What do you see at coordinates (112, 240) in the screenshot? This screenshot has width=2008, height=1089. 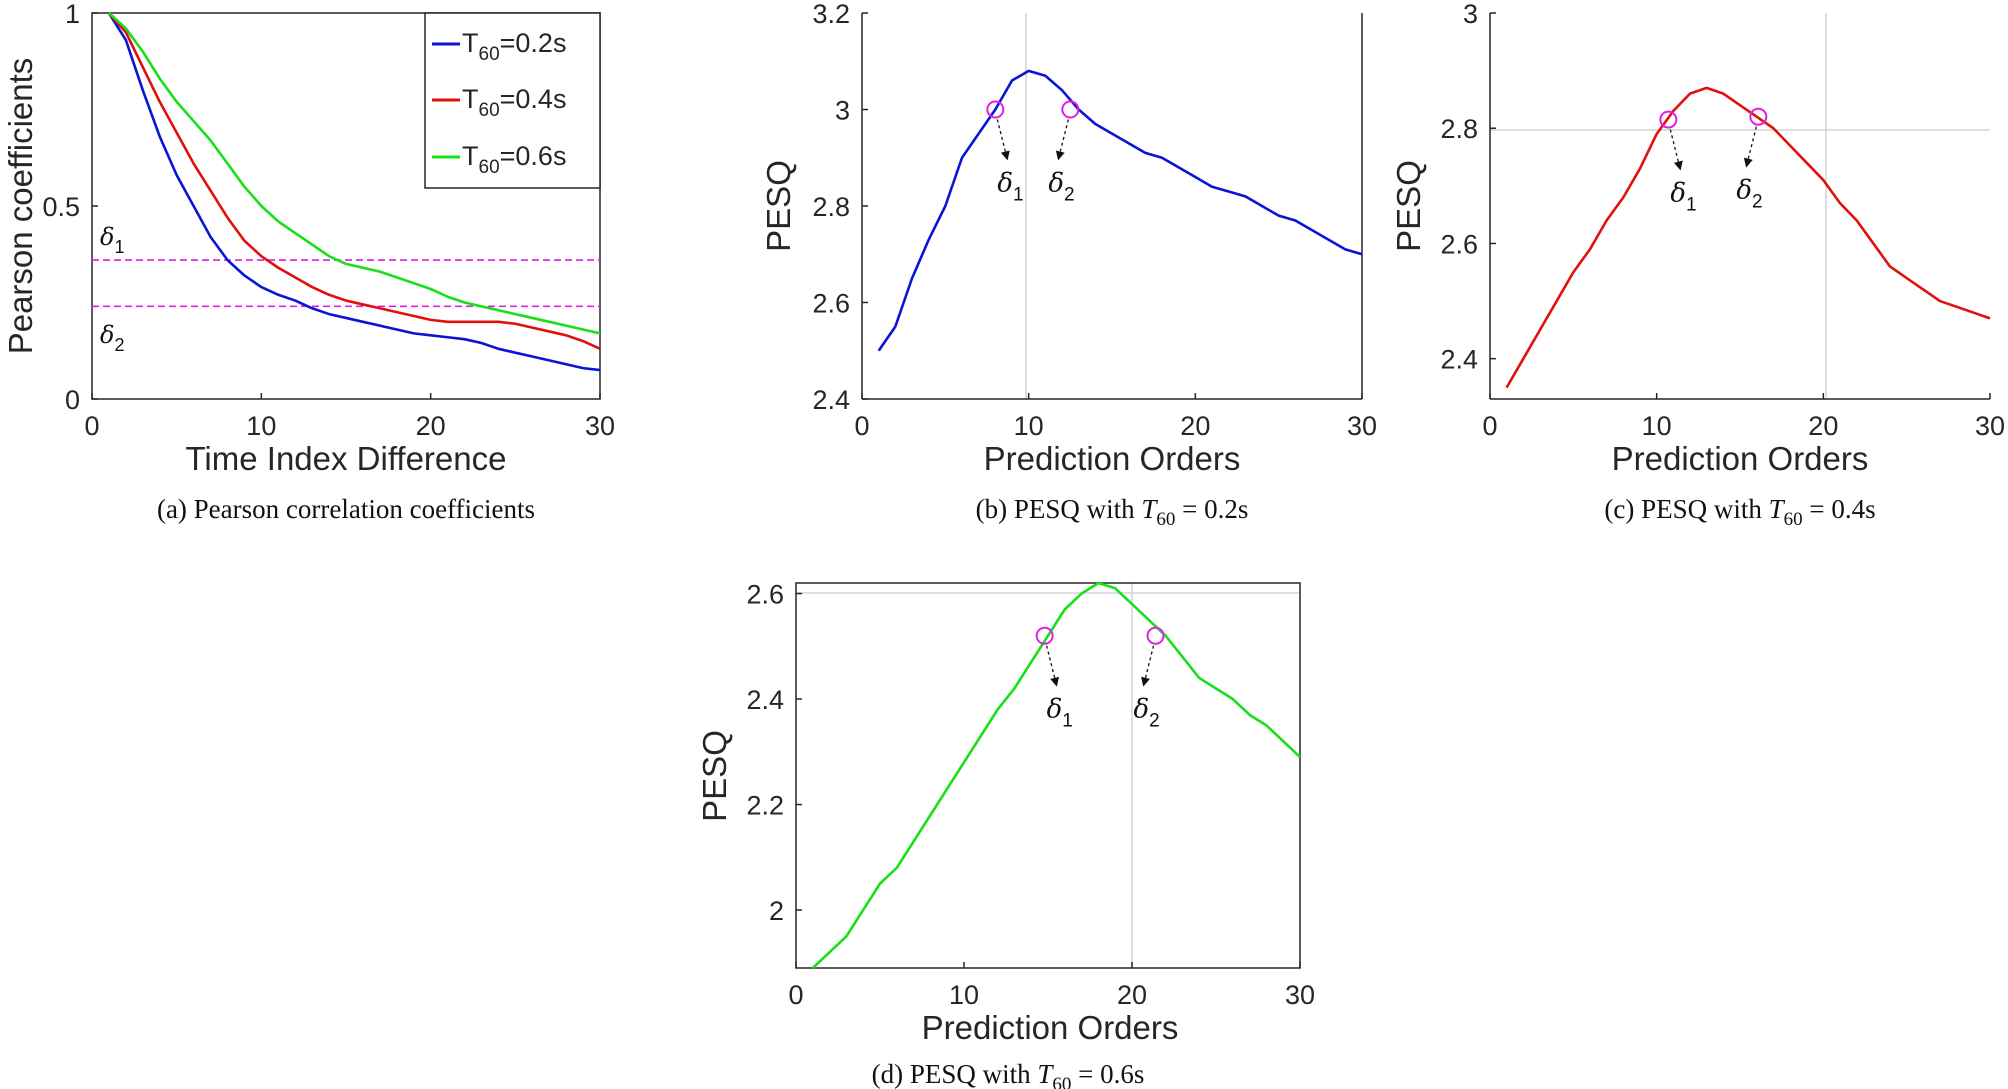 I see `delta1-label: δ1` at bounding box center [112, 240].